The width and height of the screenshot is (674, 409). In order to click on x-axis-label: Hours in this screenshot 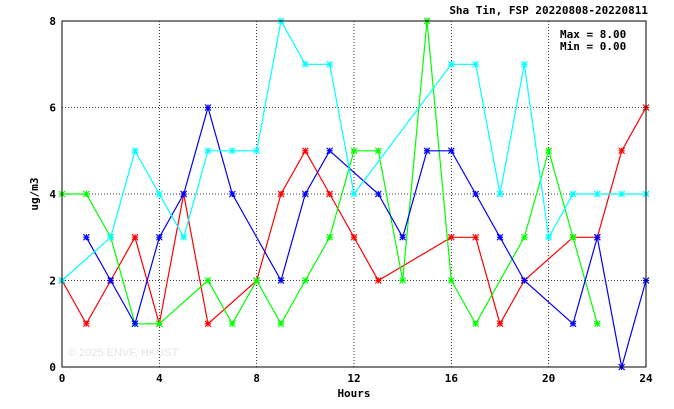, I will do `click(353, 393)`.